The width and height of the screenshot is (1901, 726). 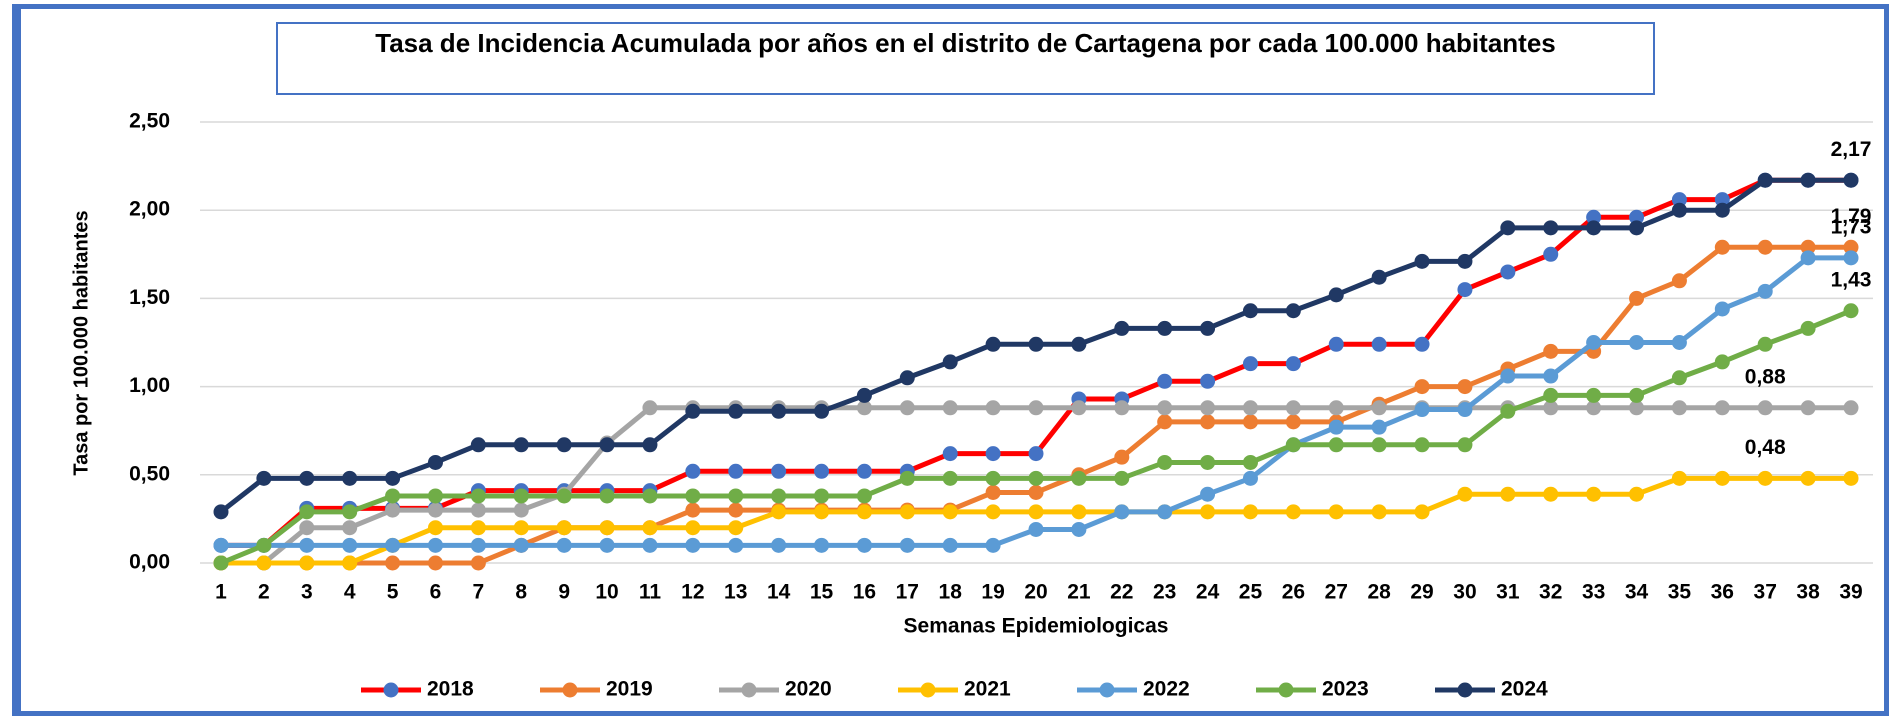 What do you see at coordinates (1850, 592) in the screenshot?
I see `x-tick-label: 39` at bounding box center [1850, 592].